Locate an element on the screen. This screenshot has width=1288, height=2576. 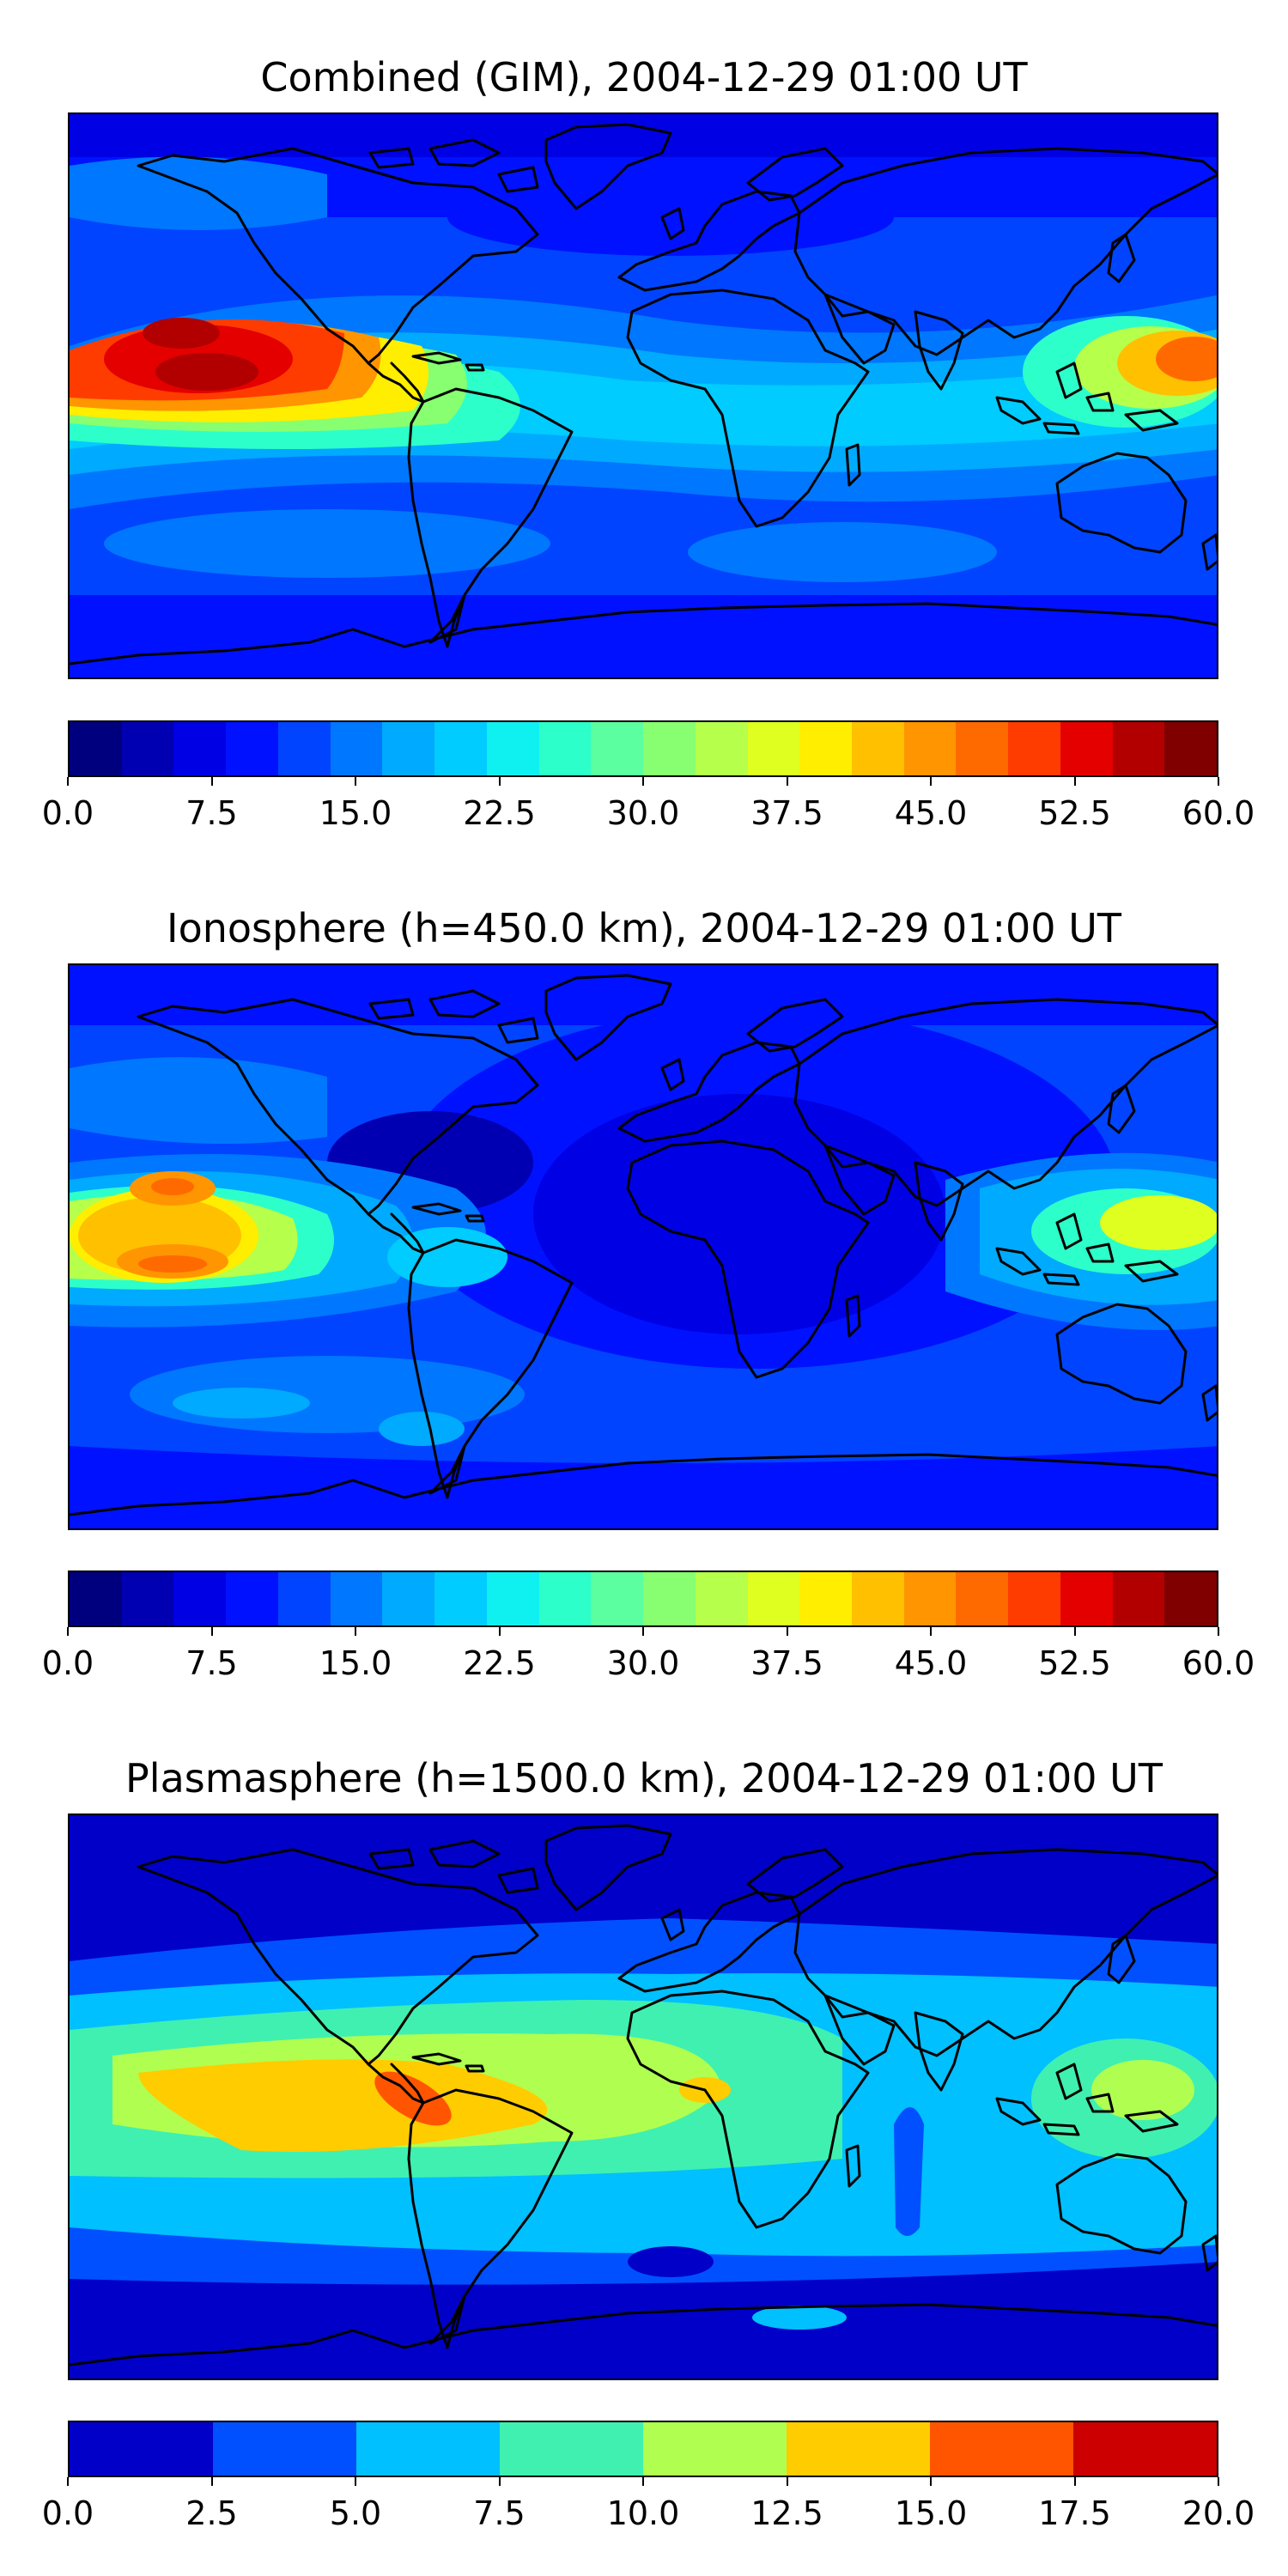
colorbar-tick-label: 20.0 is located at coordinates (1218, 2513).